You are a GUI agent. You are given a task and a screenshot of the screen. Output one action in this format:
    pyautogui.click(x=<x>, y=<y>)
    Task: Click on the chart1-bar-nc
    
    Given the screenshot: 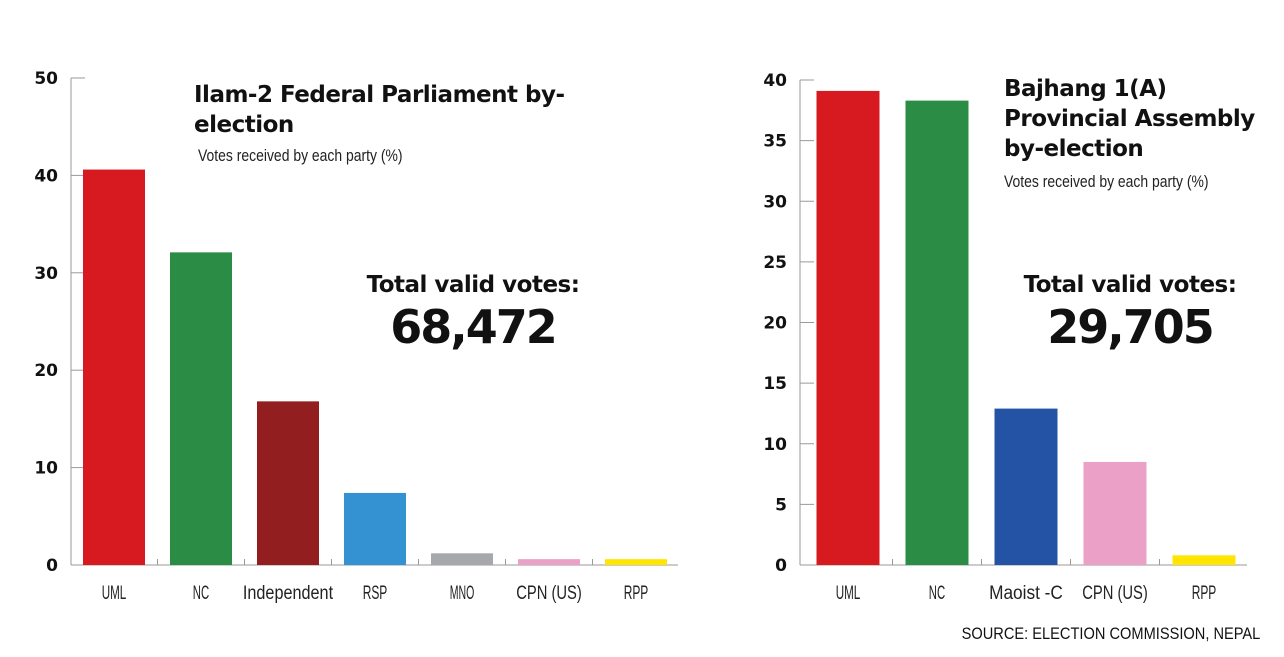 What is the action you would take?
    pyautogui.click(x=201, y=408)
    